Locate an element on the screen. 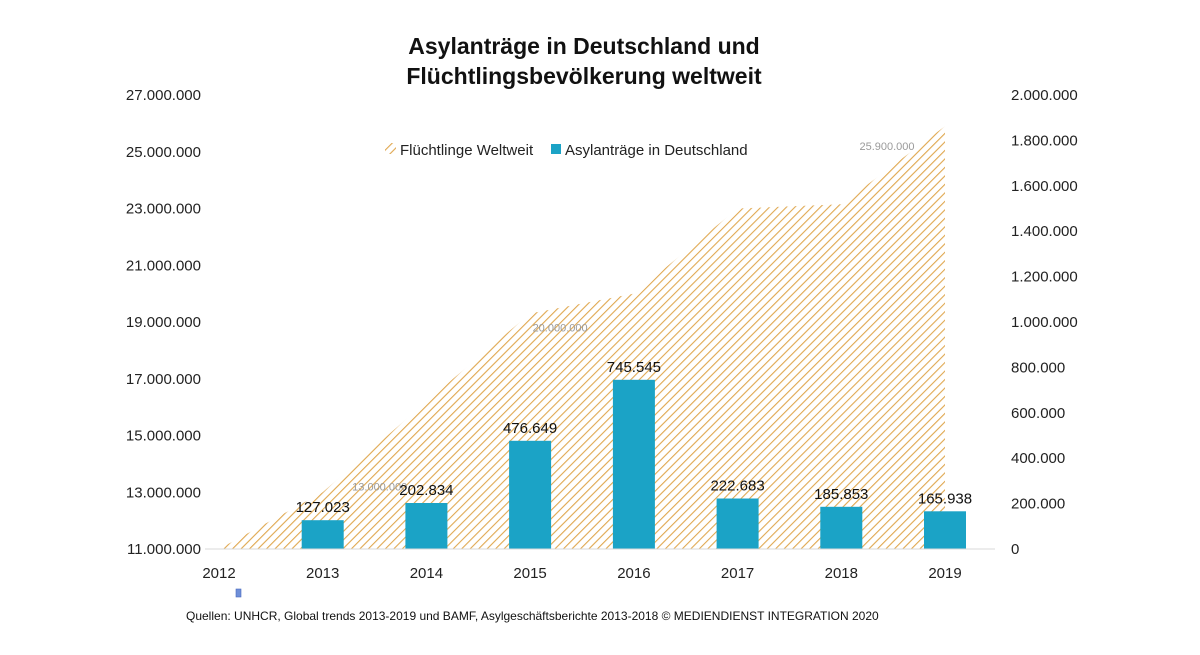 The image size is (1200, 655). x-tick-label-2016: 2016 is located at coordinates (633, 573).